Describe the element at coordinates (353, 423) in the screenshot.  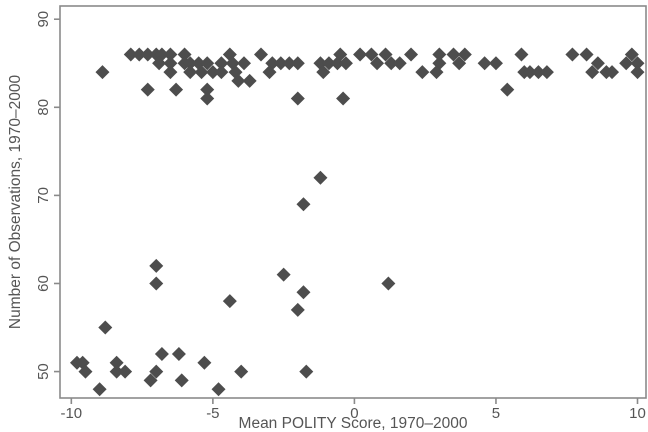
I see `x-axis-title: Mean POLITY Score, 1970–2000` at that location.